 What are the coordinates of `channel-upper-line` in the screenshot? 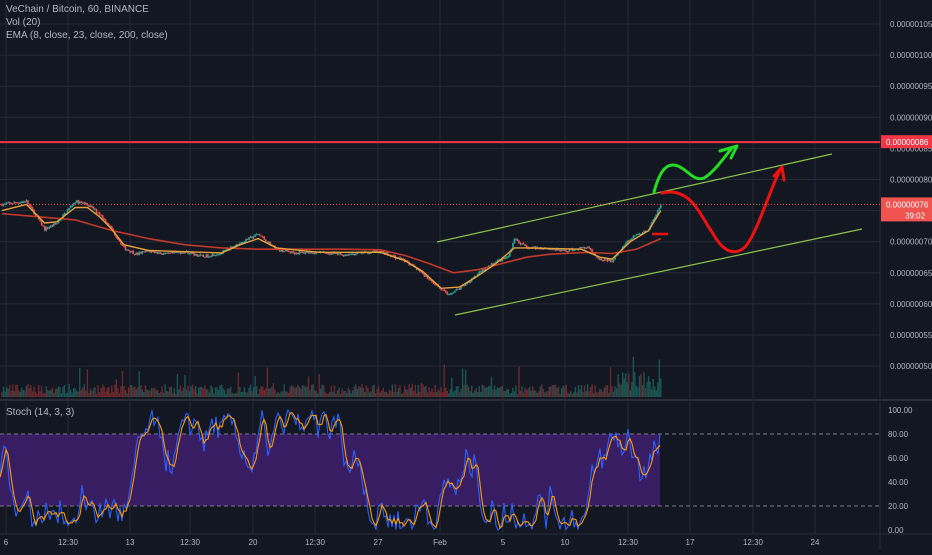 It's located at (634, 198).